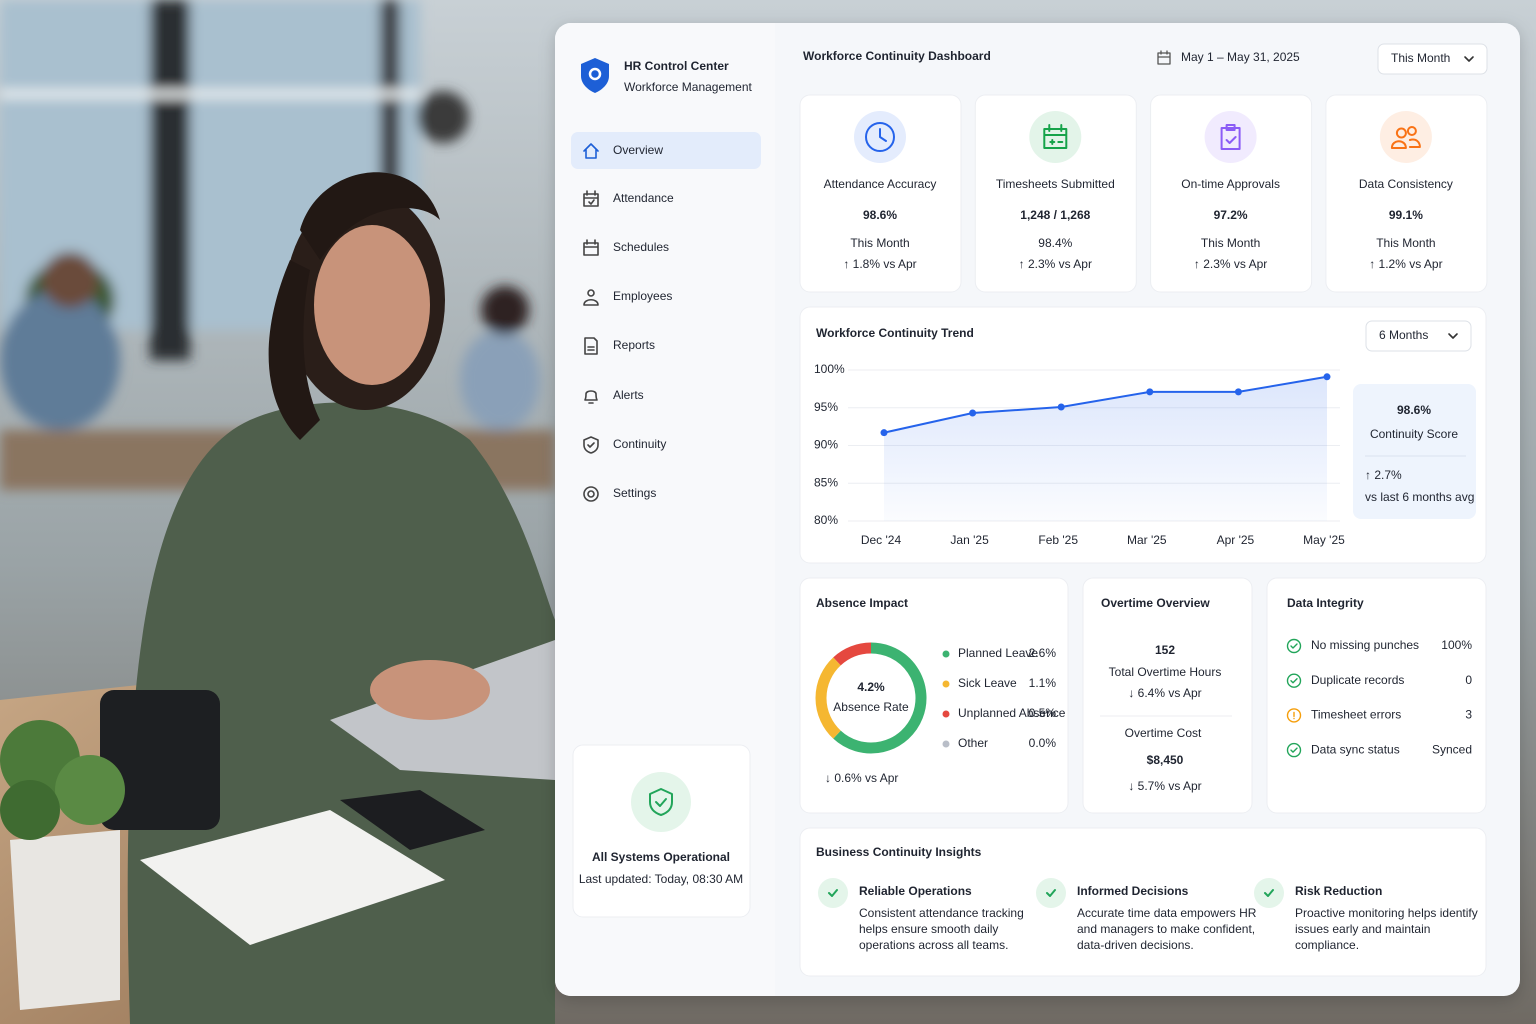 This screenshot has width=1536, height=1024. What do you see at coordinates (1058, 540) in the screenshot?
I see `x-tick-label: Feb '25` at bounding box center [1058, 540].